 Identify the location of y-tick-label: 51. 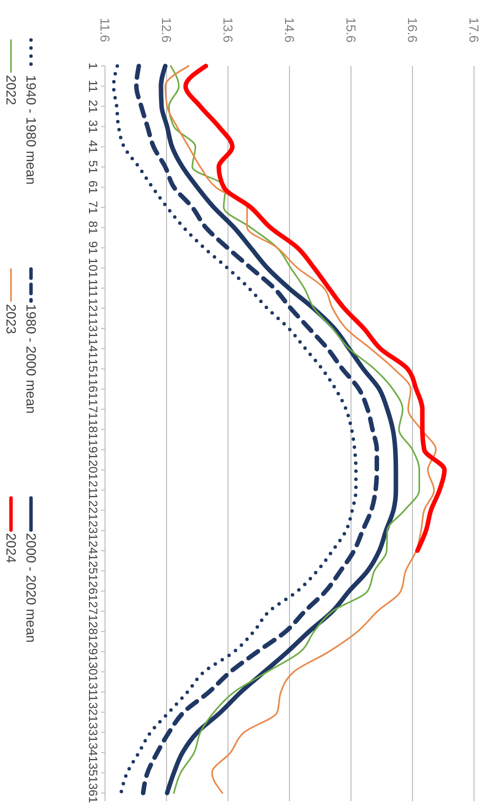
(93, 167).